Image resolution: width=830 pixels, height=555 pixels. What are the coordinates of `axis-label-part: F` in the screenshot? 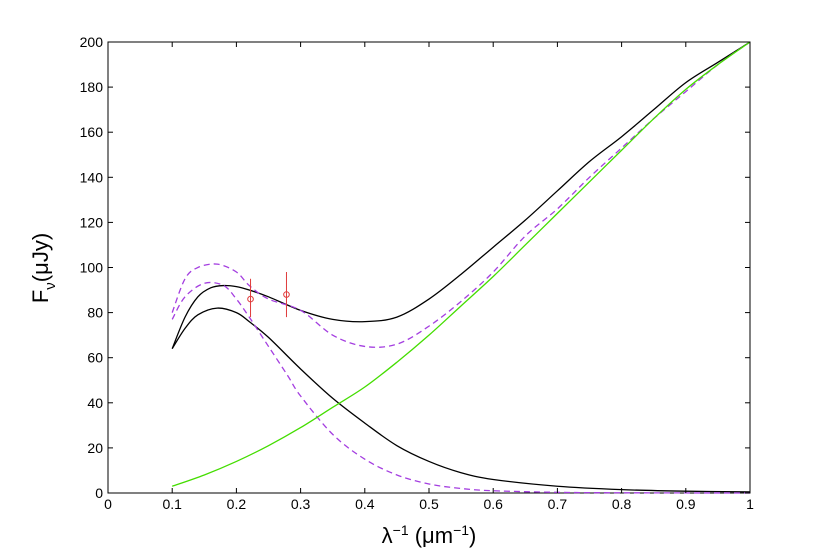 It's located at (40, 296).